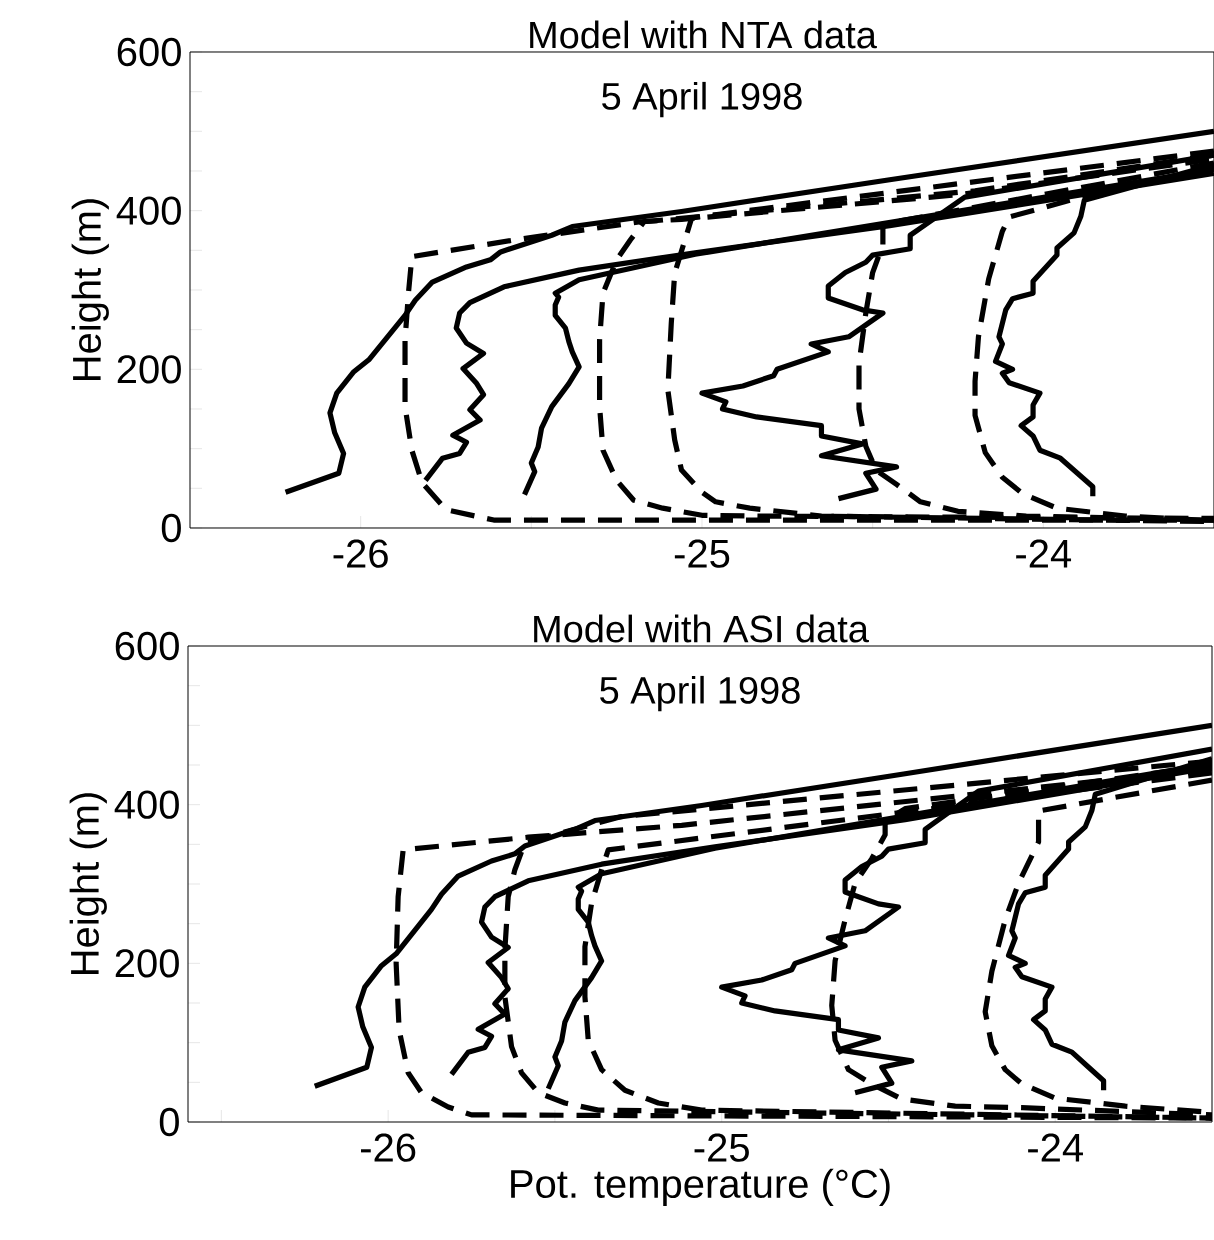  What do you see at coordinates (701, 628) in the screenshot?
I see `chart-title: Model with ASI data` at bounding box center [701, 628].